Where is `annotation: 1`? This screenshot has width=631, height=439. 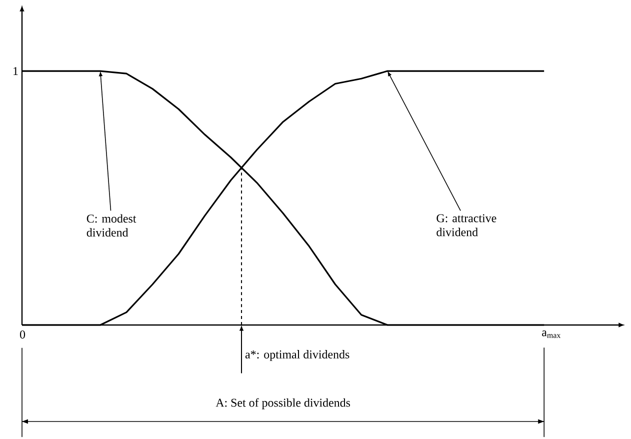 annotation: 1 is located at coordinates (16, 71).